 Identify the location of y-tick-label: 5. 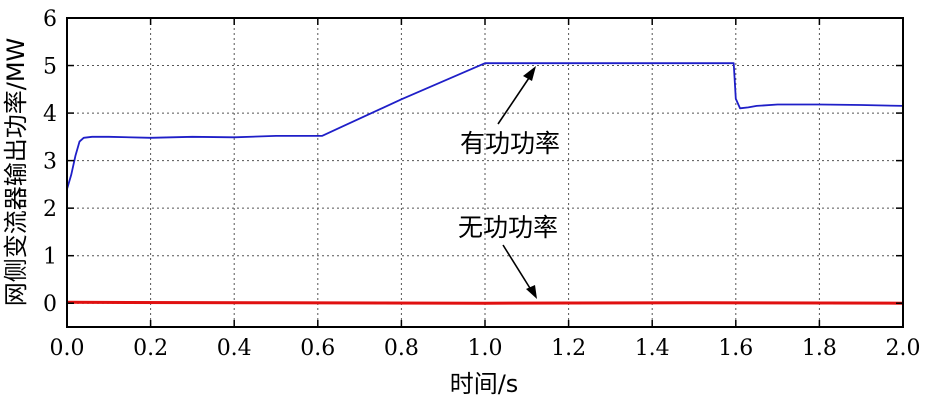
(50, 67).